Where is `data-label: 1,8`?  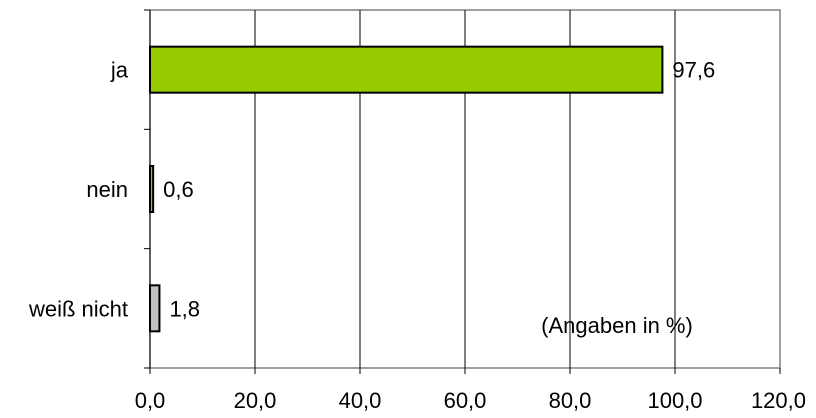
data-label: 1,8 is located at coordinates (184, 308).